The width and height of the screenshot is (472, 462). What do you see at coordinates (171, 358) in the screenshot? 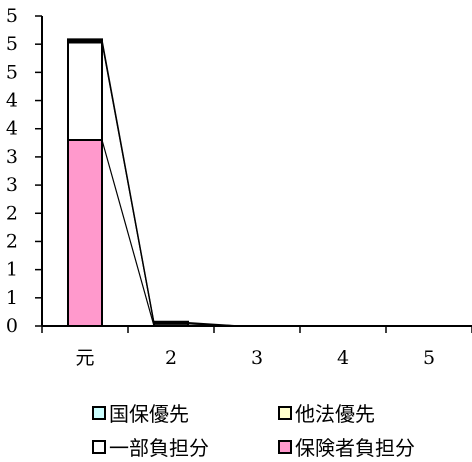
I see `x-tick-label: 2` at bounding box center [171, 358].